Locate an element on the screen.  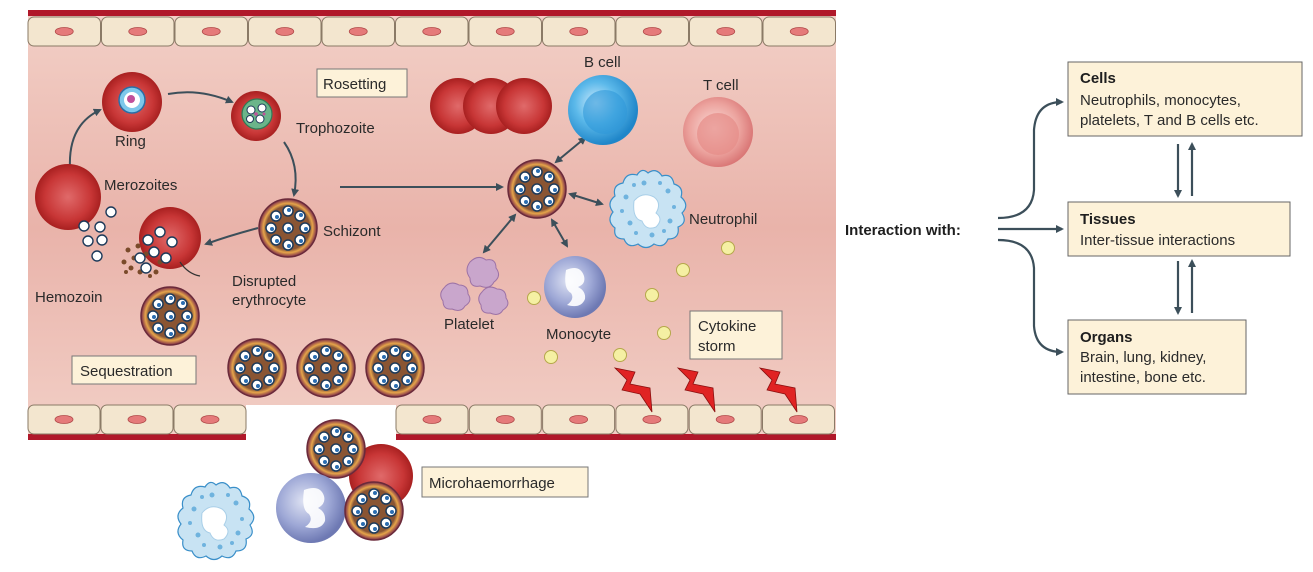
rosetting-box is located at coordinates (362, 83).